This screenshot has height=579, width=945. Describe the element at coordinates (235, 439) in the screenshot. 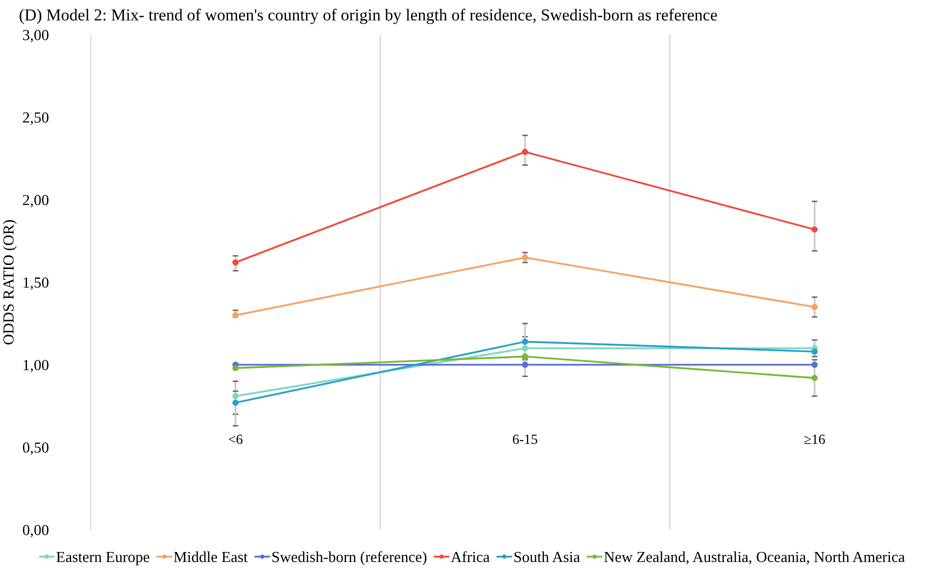

I see `x-tick-label: <6` at that location.